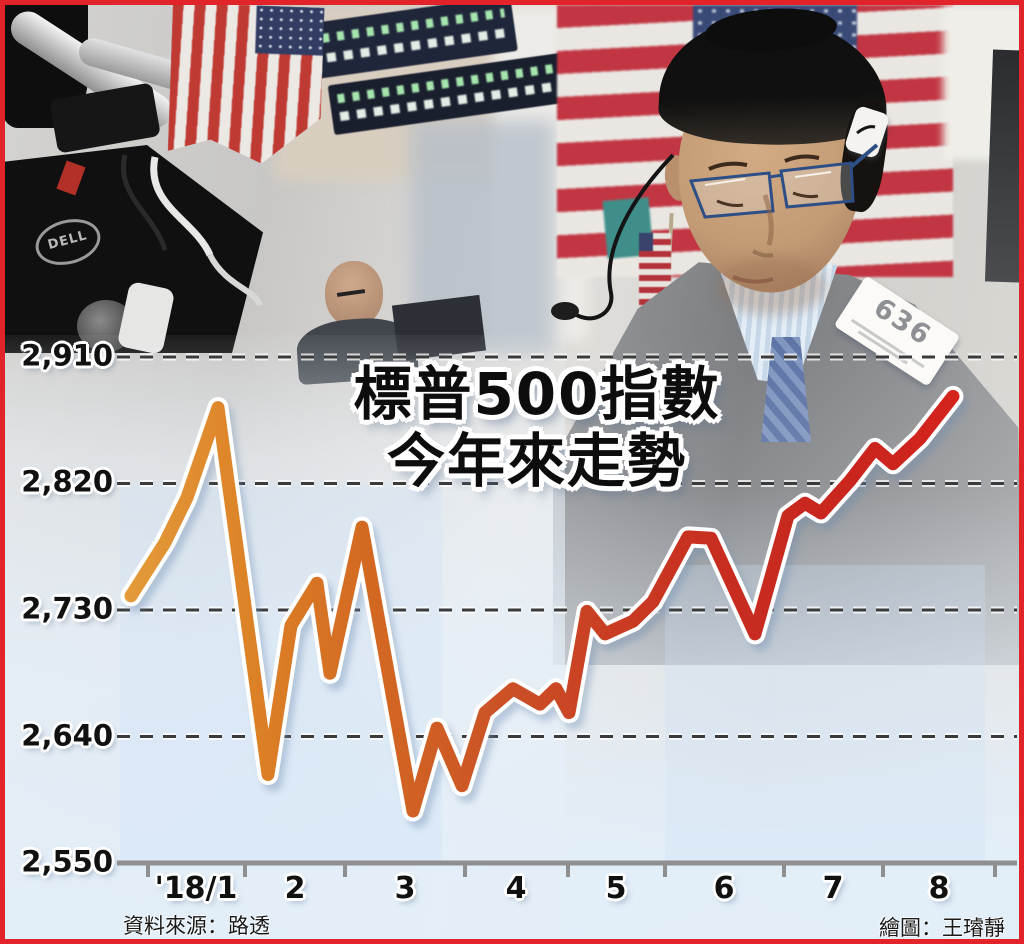  Describe the element at coordinates (516, 888) in the screenshot. I see `x-axis-tick-label: 4` at that location.